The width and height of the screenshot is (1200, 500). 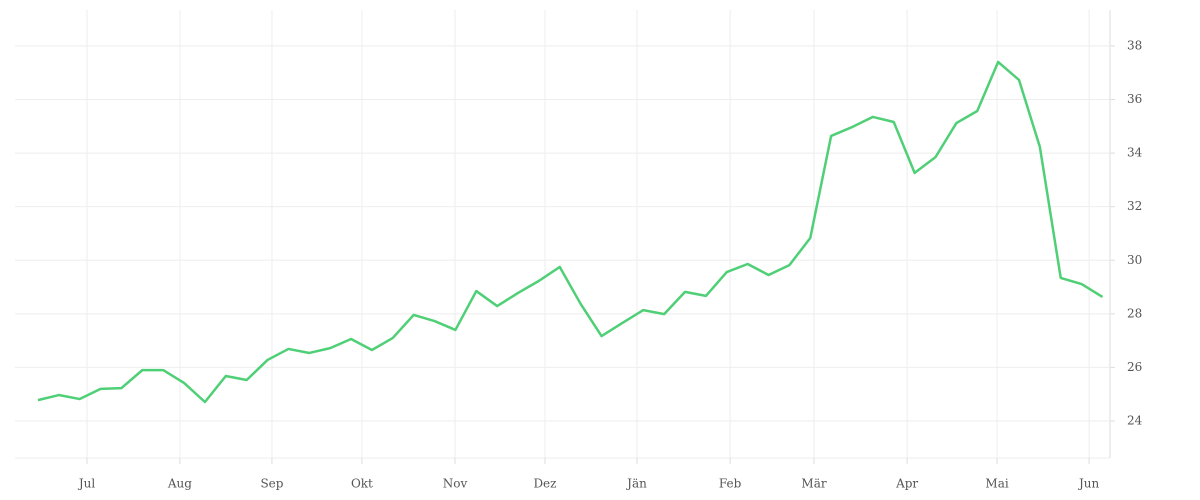 I want to click on x-tick-label: Dez, so click(x=544, y=484).